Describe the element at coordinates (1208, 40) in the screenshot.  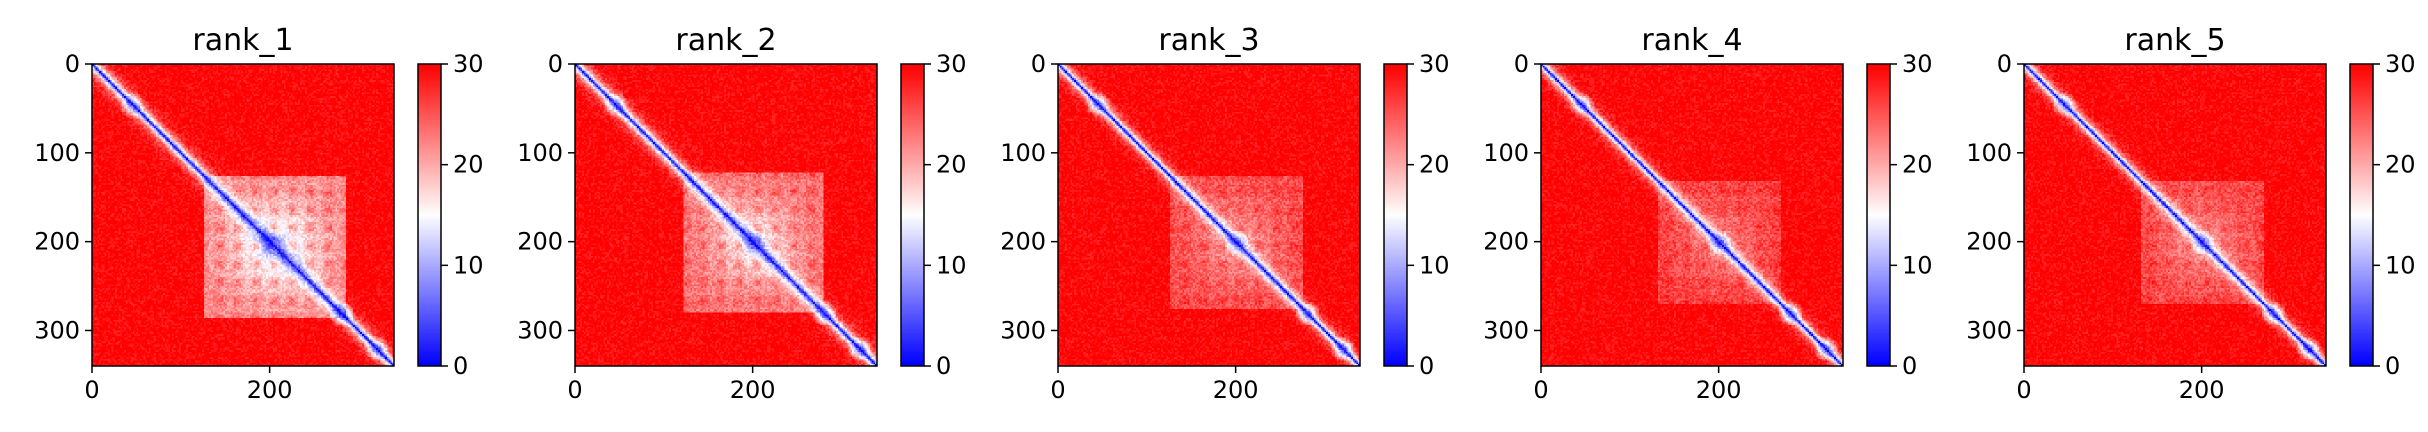
I see `panel-title: rank_3` at that location.